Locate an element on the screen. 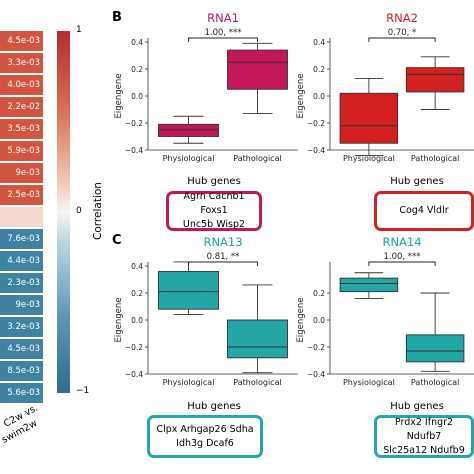 The width and height of the screenshot is (474, 474). hub-title-rna2: Hub genes is located at coordinates (417, 181).